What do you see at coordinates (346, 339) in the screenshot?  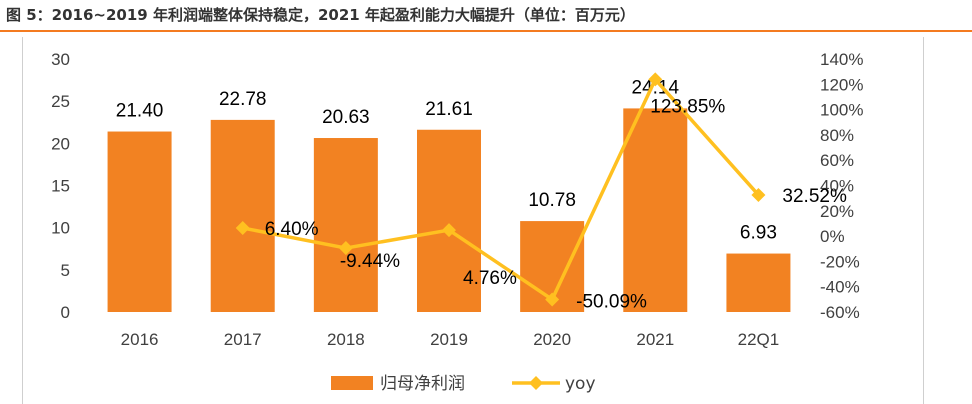 I see `x-tick-label: 2018` at bounding box center [346, 339].